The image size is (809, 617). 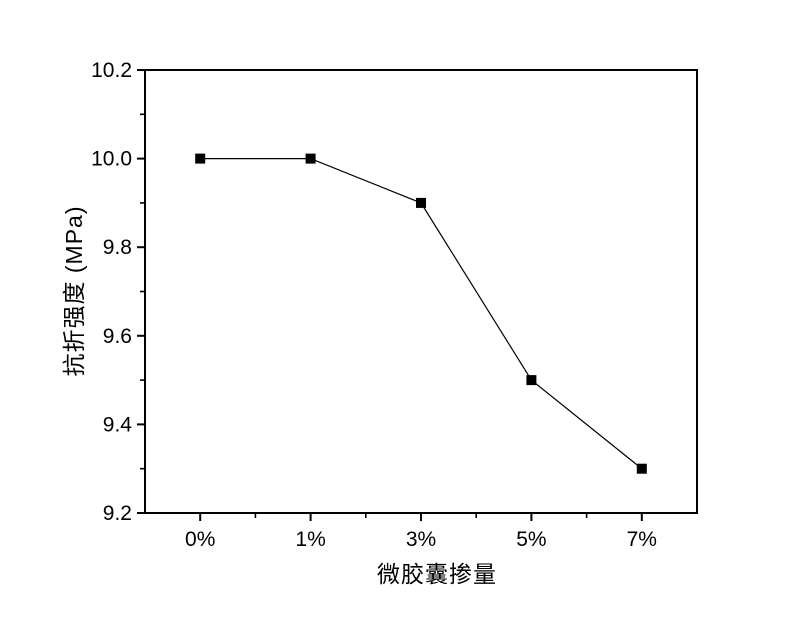 I want to click on y-tick-label: 9.2, so click(x=117, y=513).